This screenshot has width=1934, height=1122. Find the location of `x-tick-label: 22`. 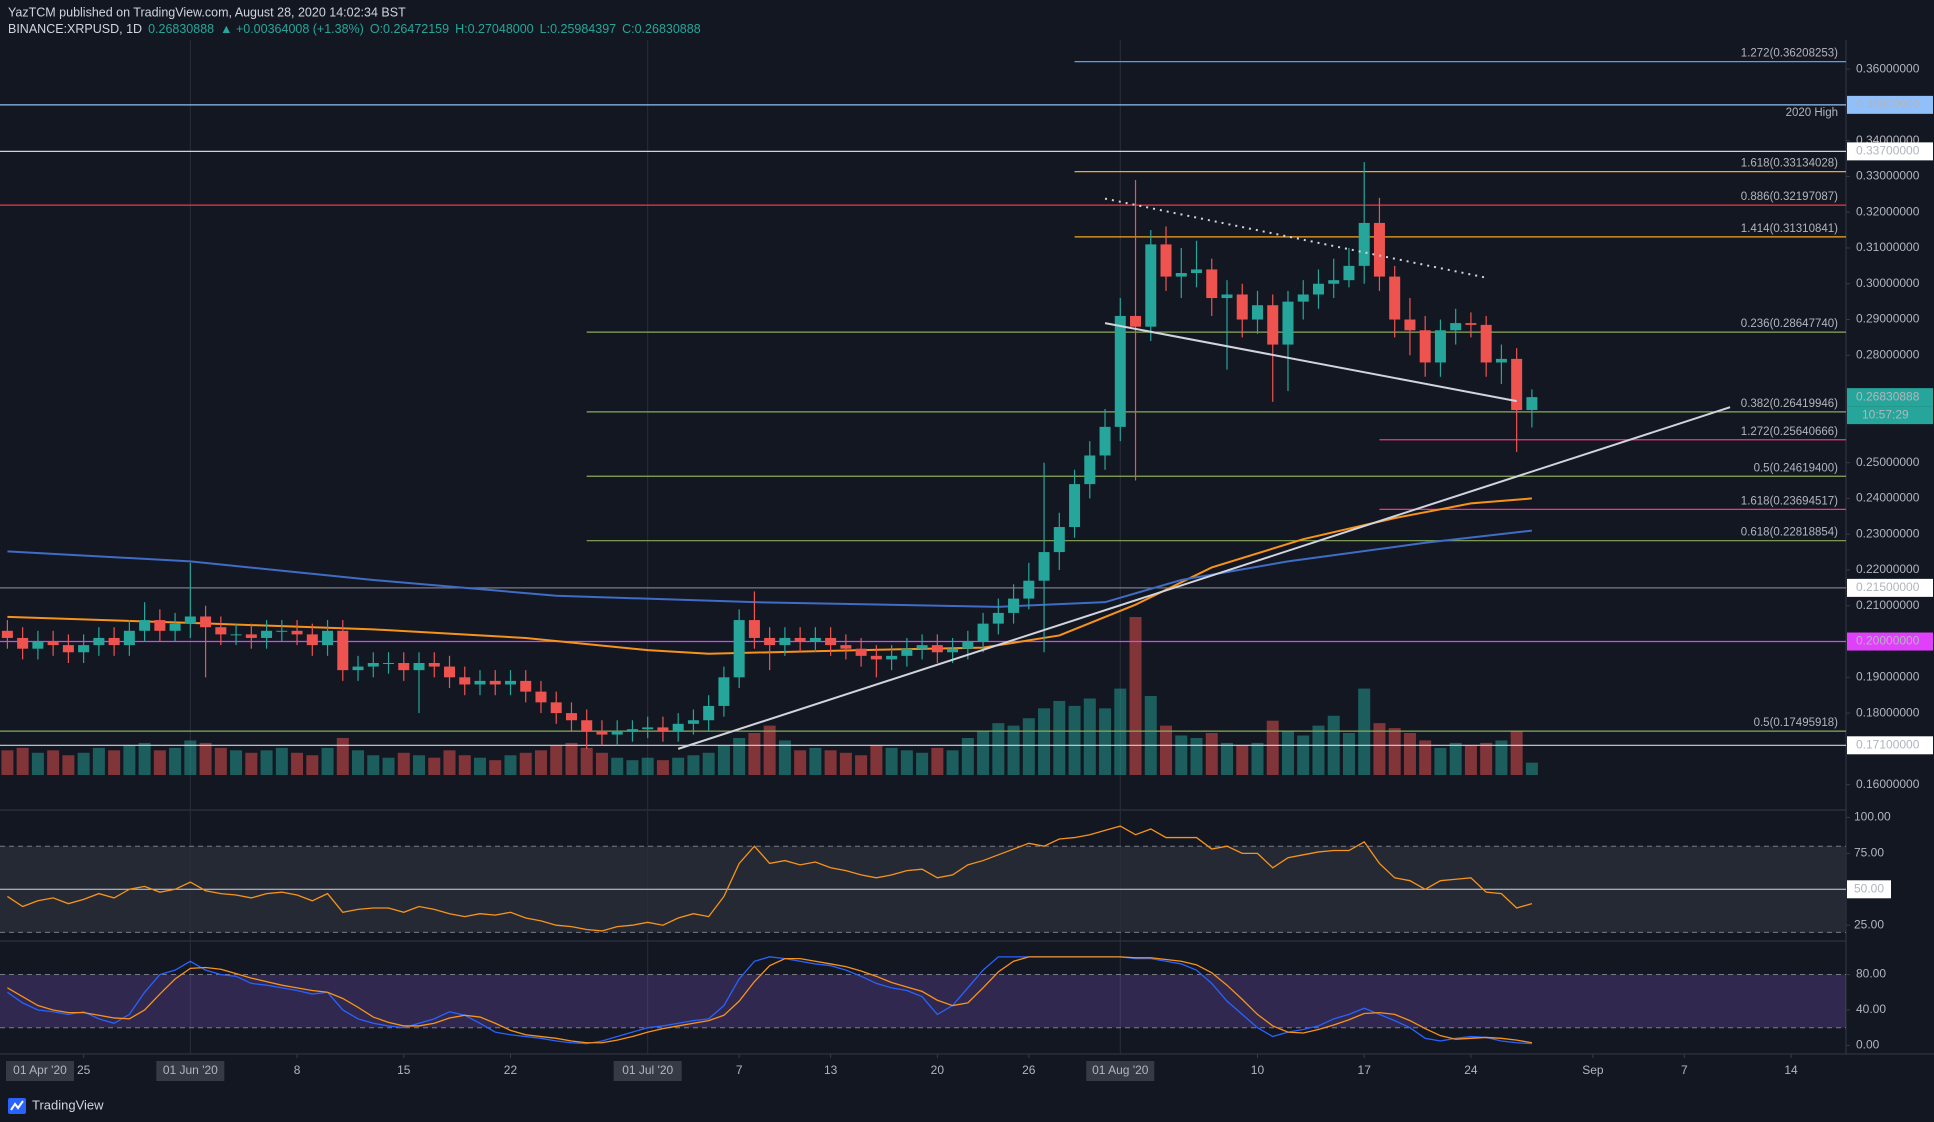

x-tick-label: 22 is located at coordinates (511, 1070).